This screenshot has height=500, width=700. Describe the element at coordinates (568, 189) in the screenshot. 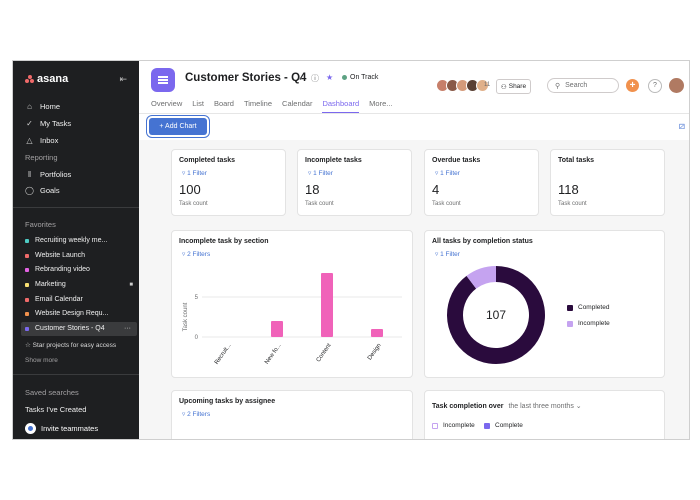

I see `stat-value: 118` at that location.